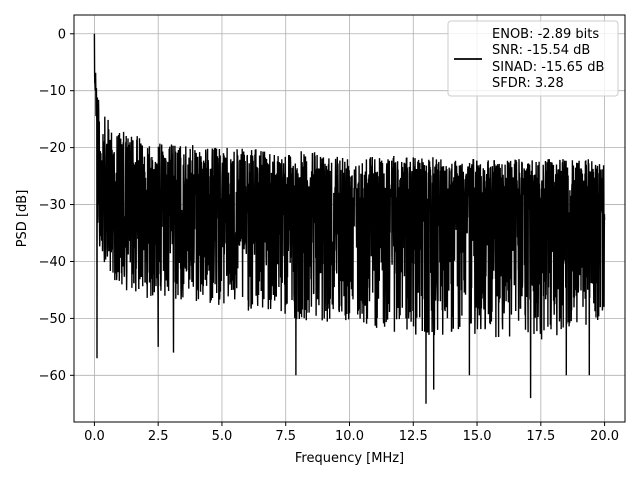  What do you see at coordinates (545, 34) in the screenshot?
I see `legend-entry-enob: ENOB: -2.89 bits` at bounding box center [545, 34].